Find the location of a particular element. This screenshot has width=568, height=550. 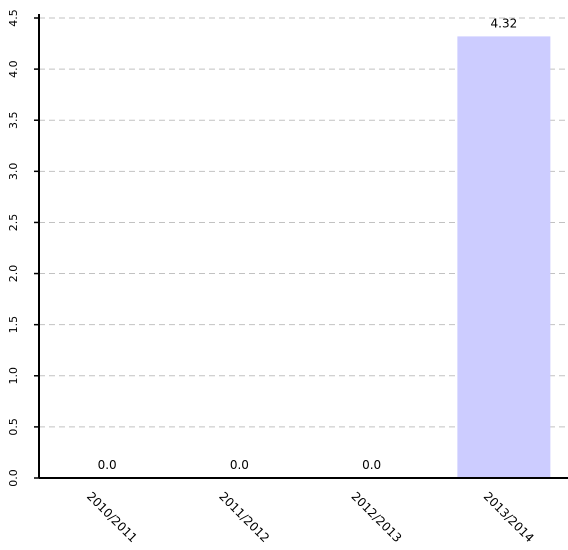

y-tick-label: 0.0 is located at coordinates (13, 478).